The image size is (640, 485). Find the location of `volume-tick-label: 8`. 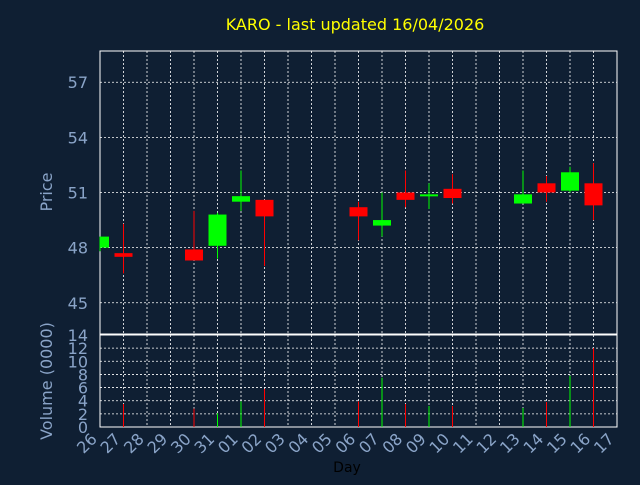

volume-tick-label: 8 is located at coordinates (83, 374).